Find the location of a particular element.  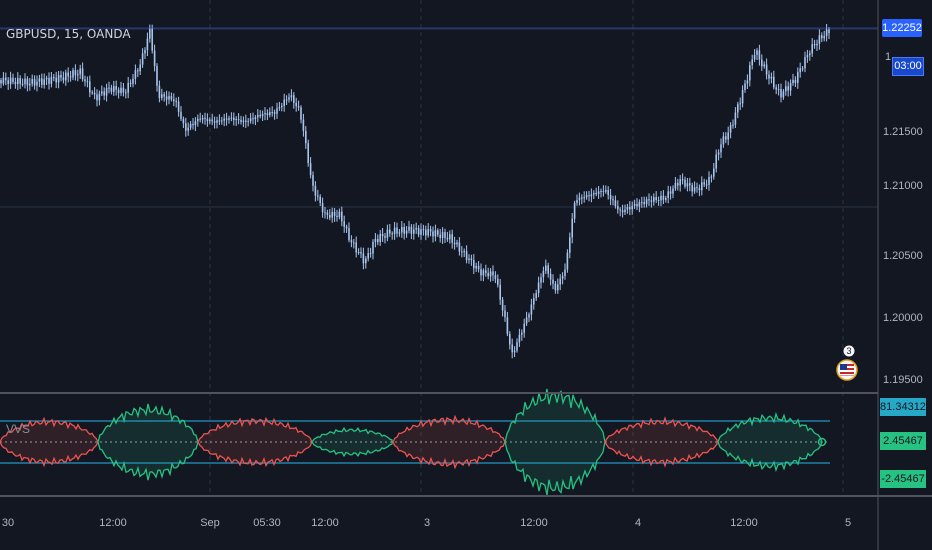

indicator-lower-tag: -2.45467 is located at coordinates (903, 479).